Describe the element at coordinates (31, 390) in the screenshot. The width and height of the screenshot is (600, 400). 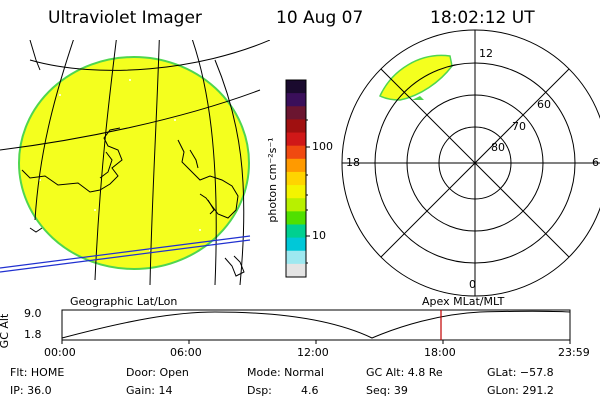
I see `status-ip: IP: 36.0` at that location.